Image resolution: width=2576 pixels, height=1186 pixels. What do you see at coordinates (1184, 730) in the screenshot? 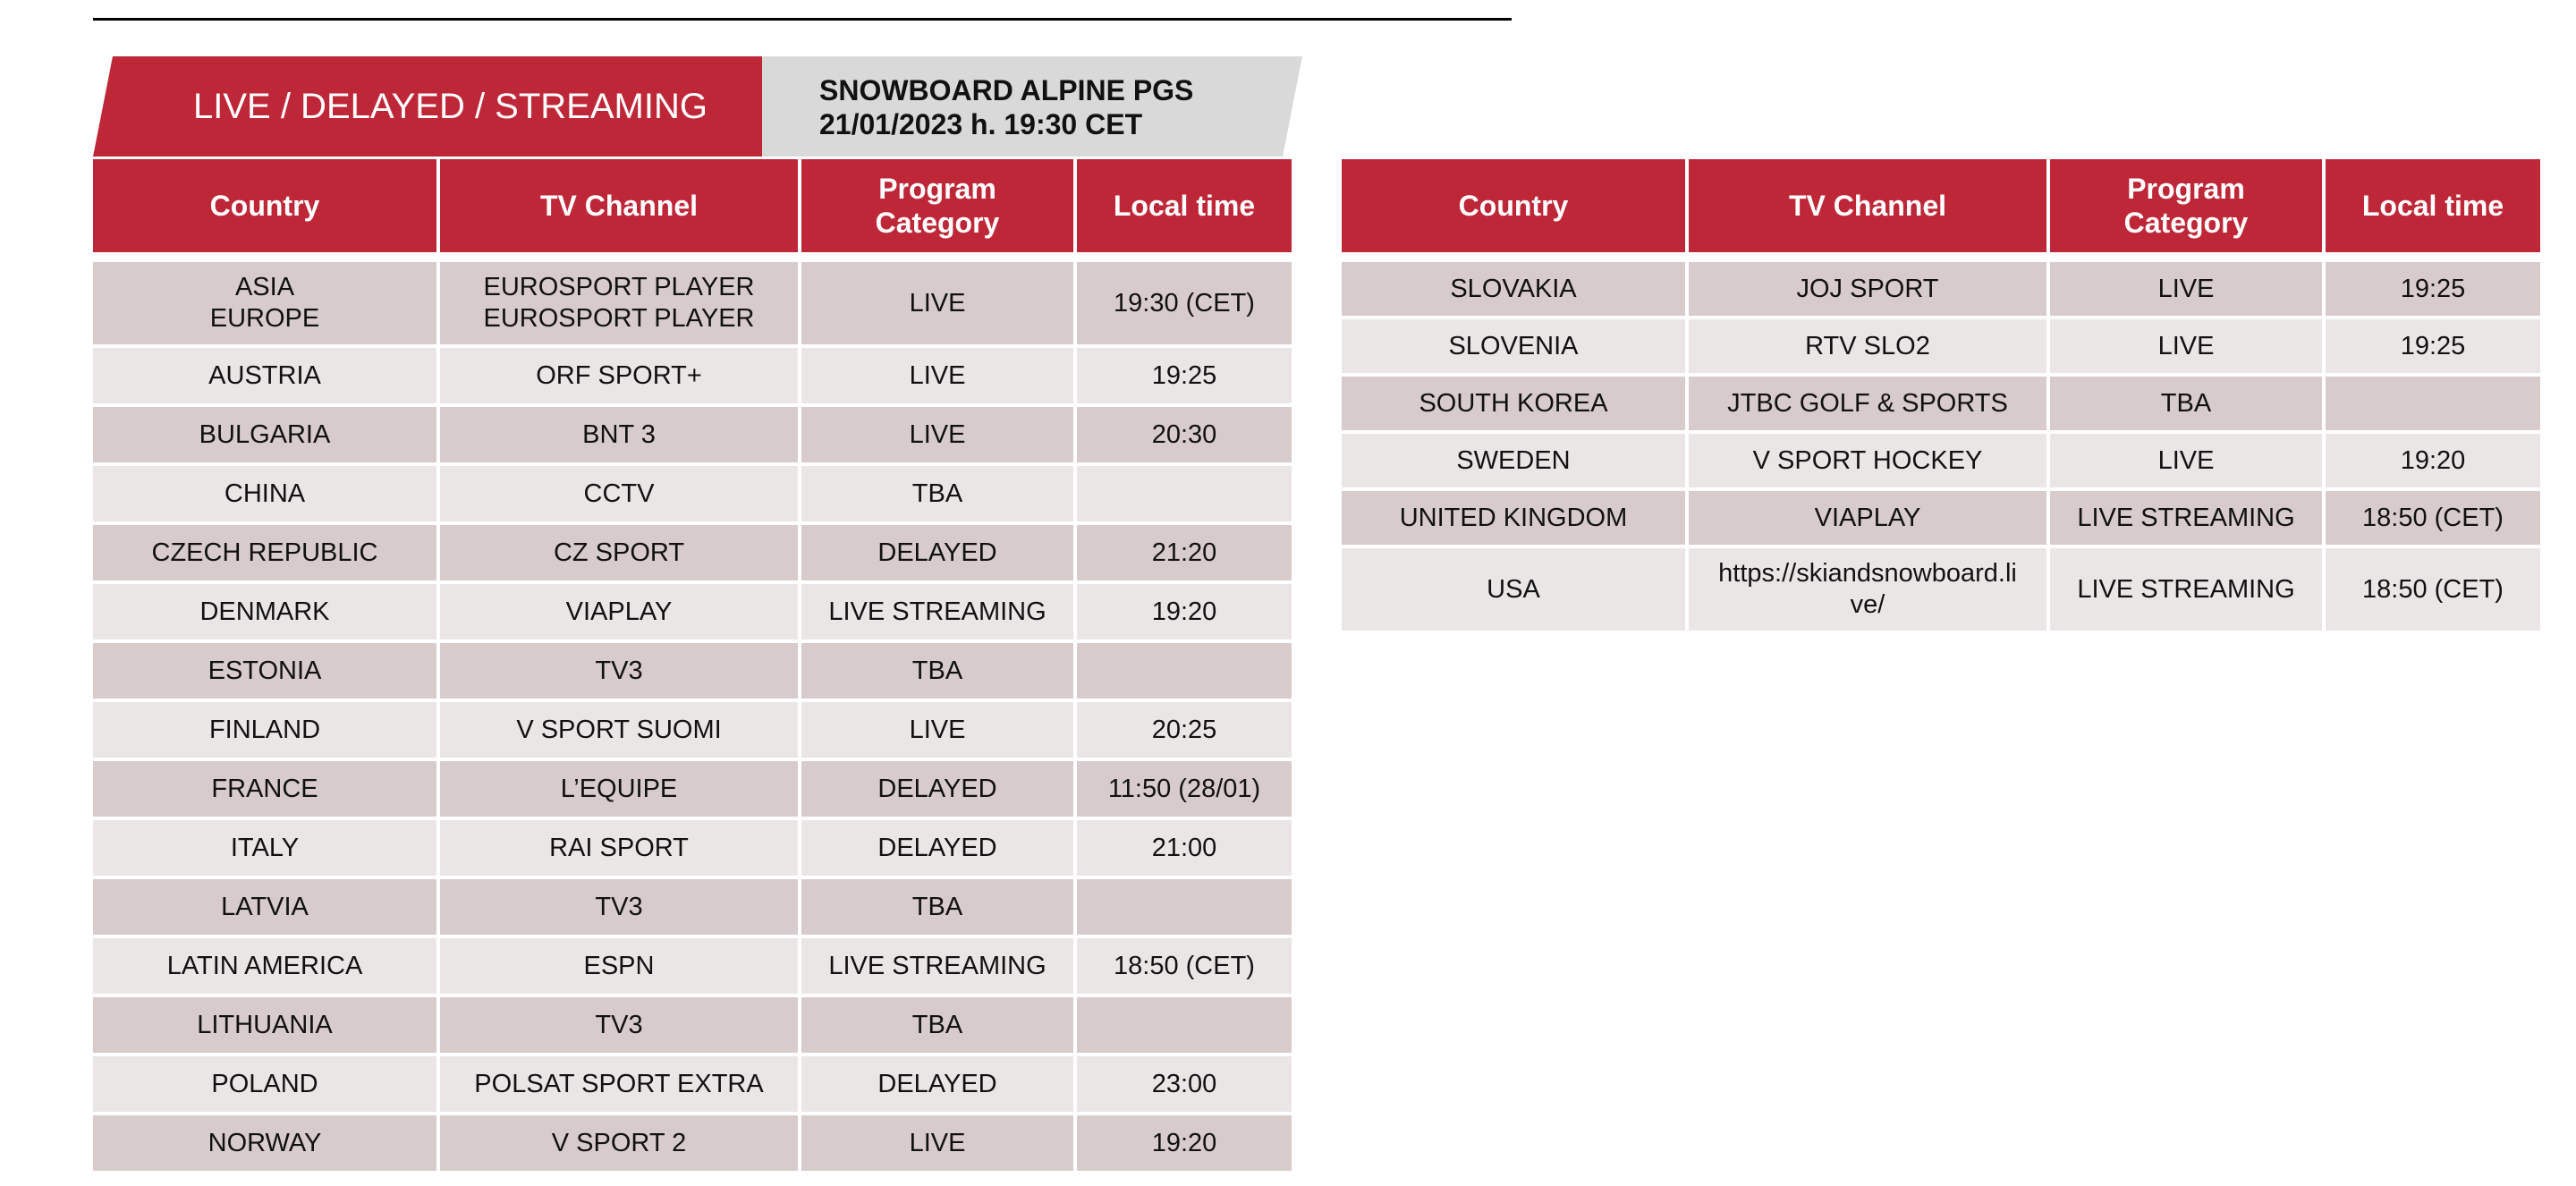
I see `cell-local-time: 20:25` at bounding box center [1184, 730].